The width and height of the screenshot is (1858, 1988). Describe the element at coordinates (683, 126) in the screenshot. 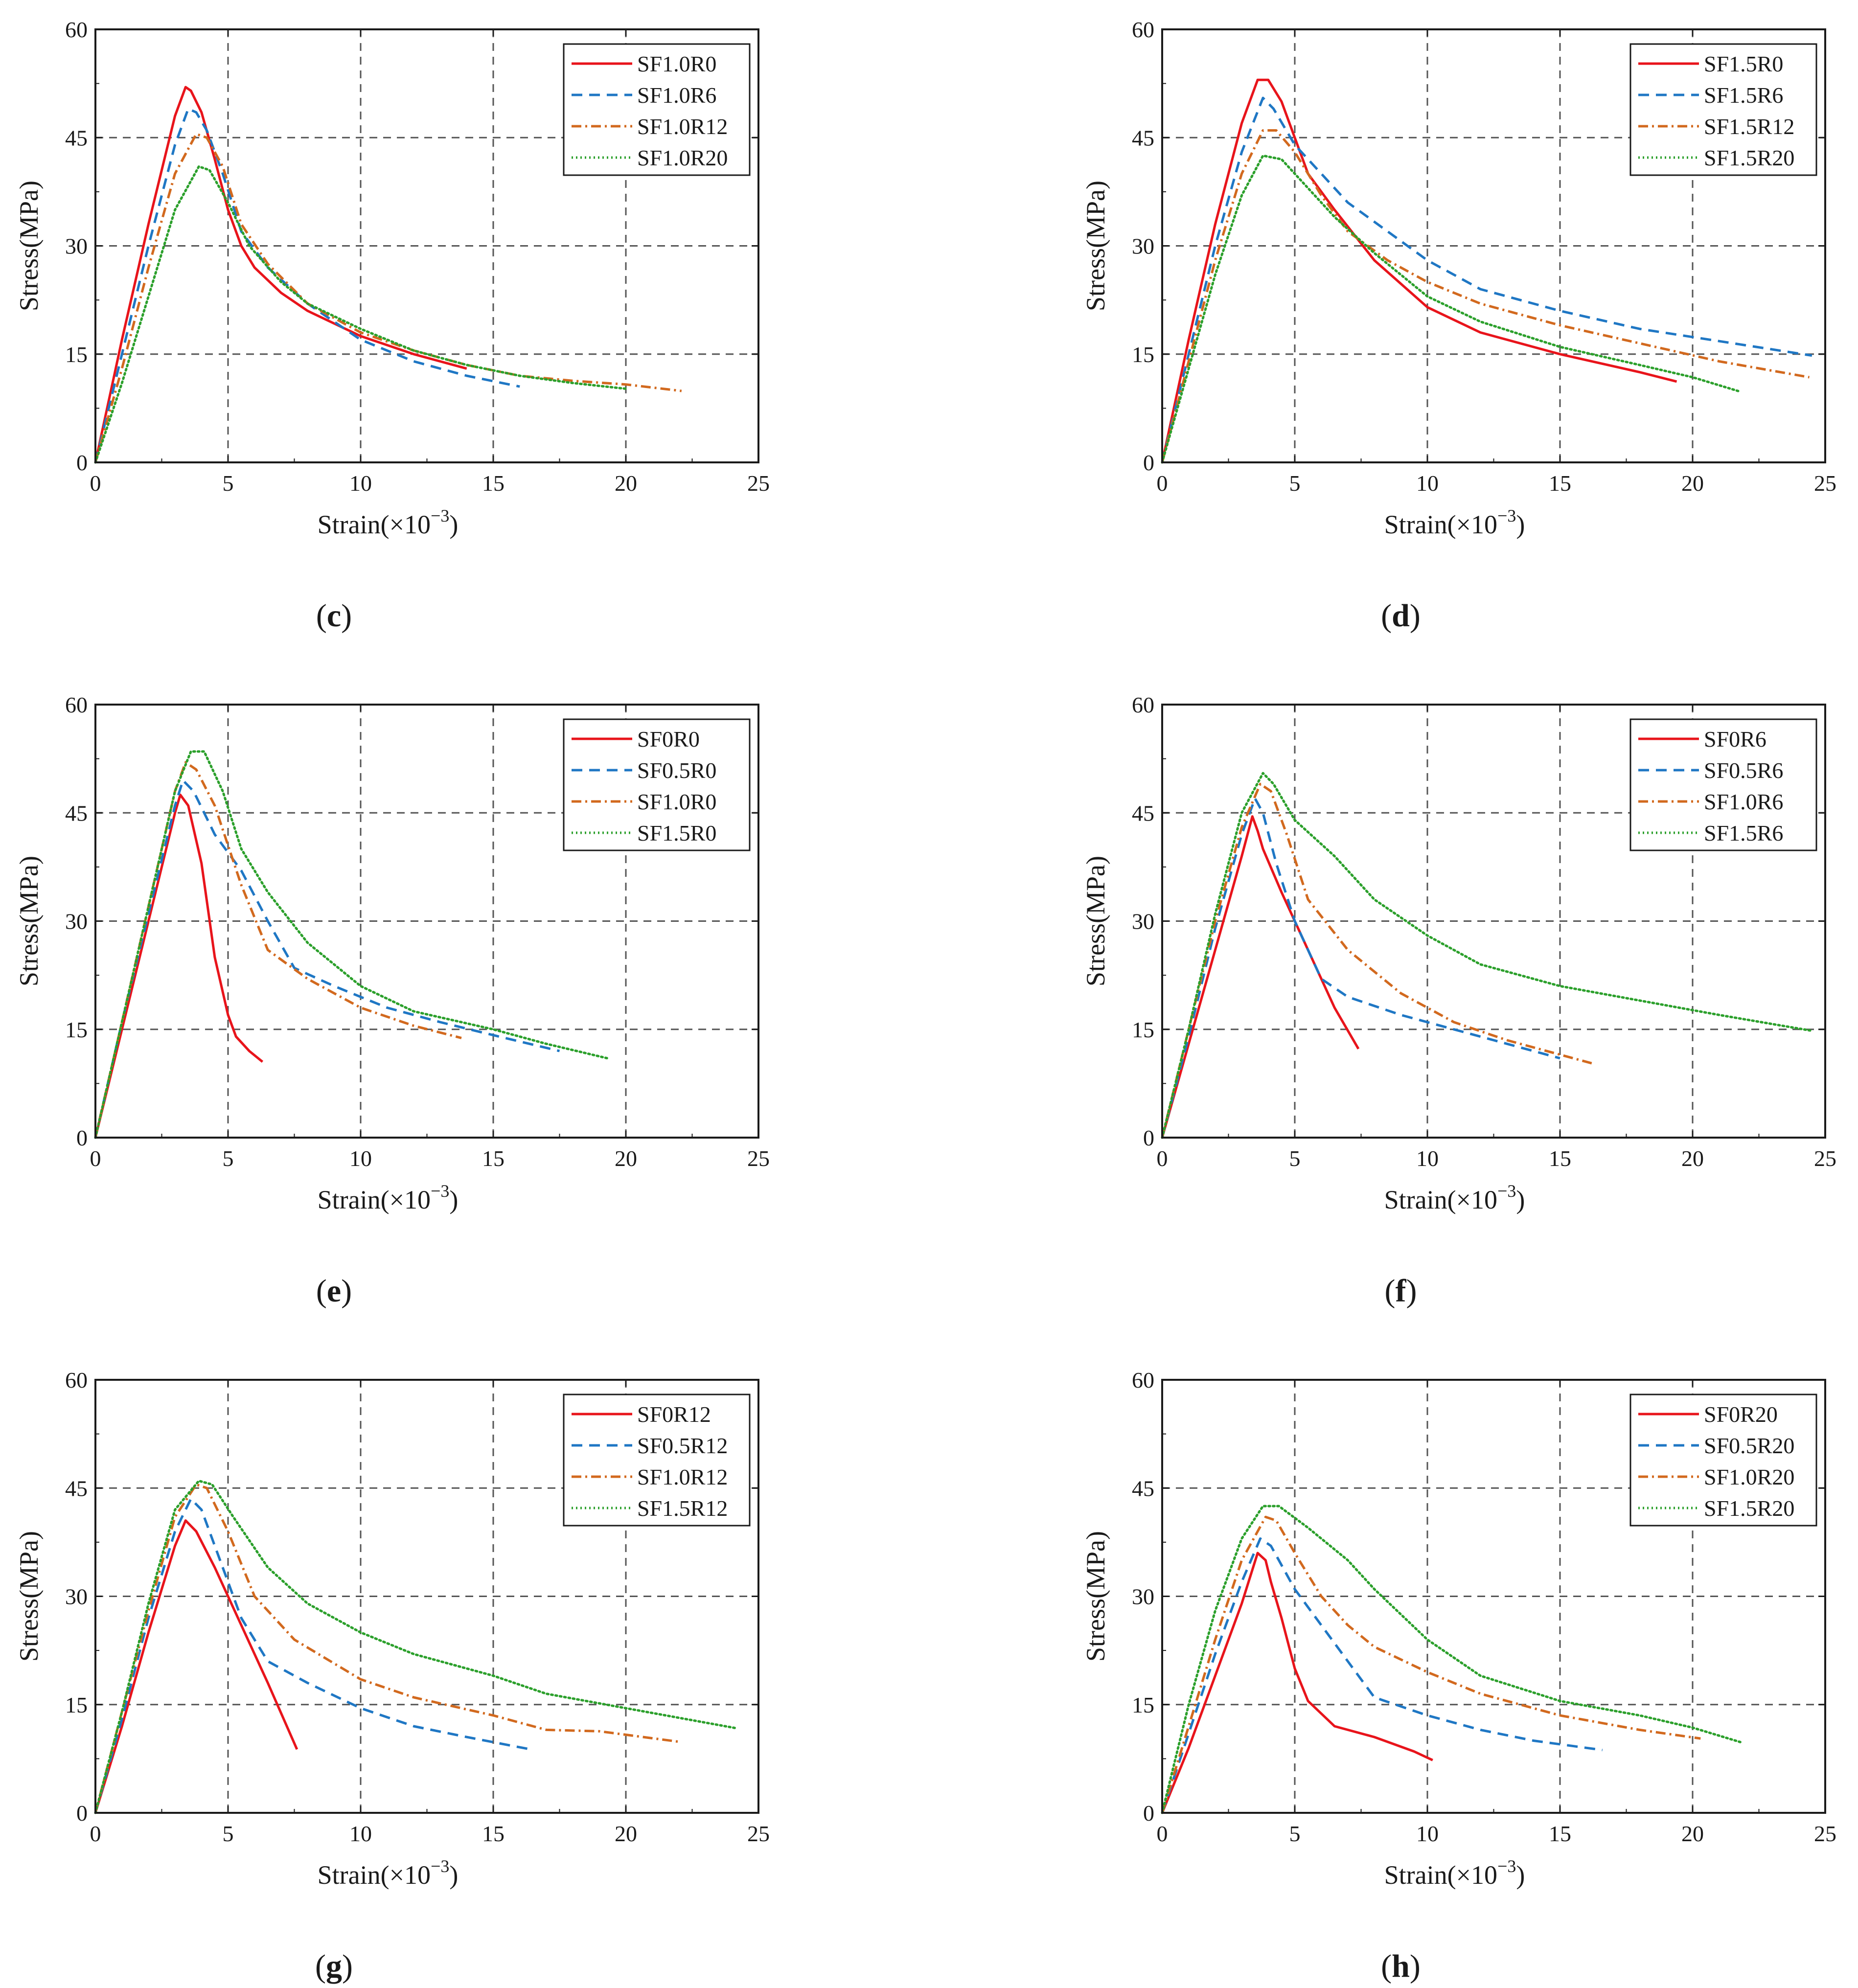

I see `legend-entry: SF1.0R12` at that location.